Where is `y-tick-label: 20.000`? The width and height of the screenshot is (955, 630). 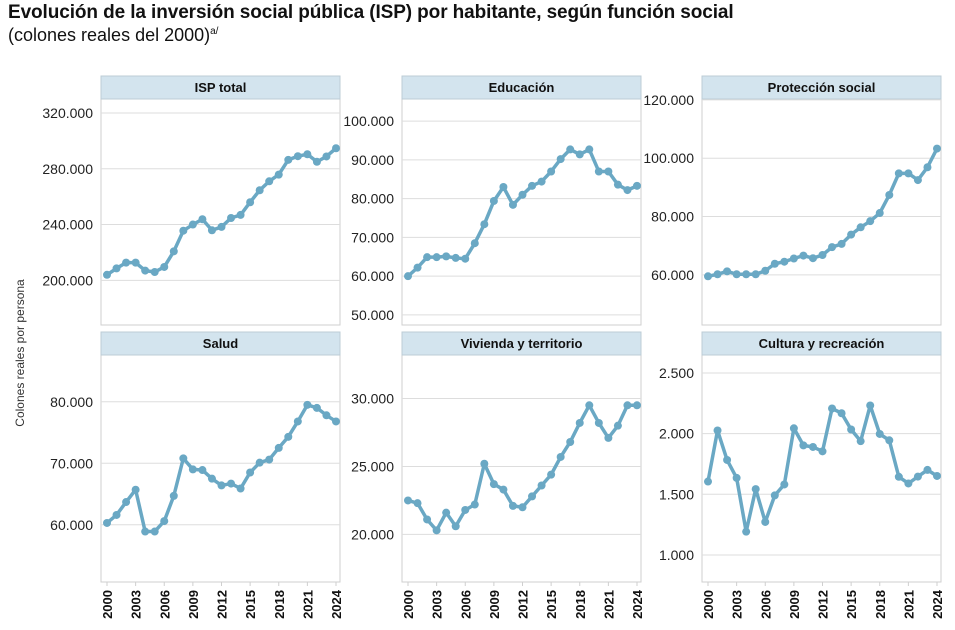
y-tick-label: 20.000 is located at coordinates (372, 534).